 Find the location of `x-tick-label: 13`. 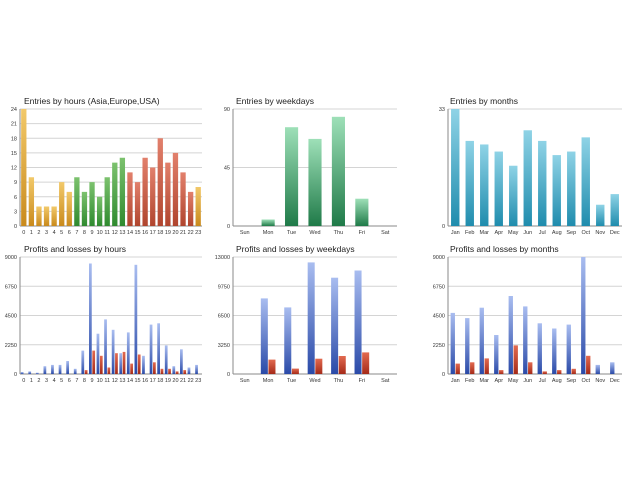

x-tick-label: 13 is located at coordinates (122, 381).